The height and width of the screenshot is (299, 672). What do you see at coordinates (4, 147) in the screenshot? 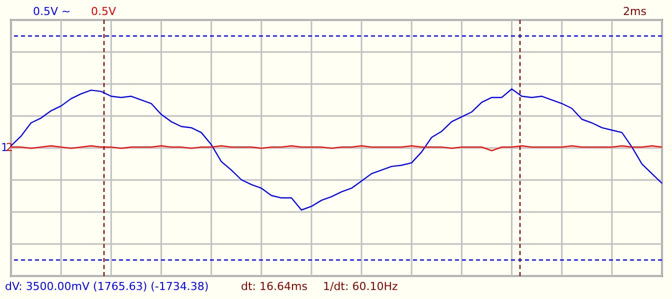
I see `text: 1` at bounding box center [4, 147].